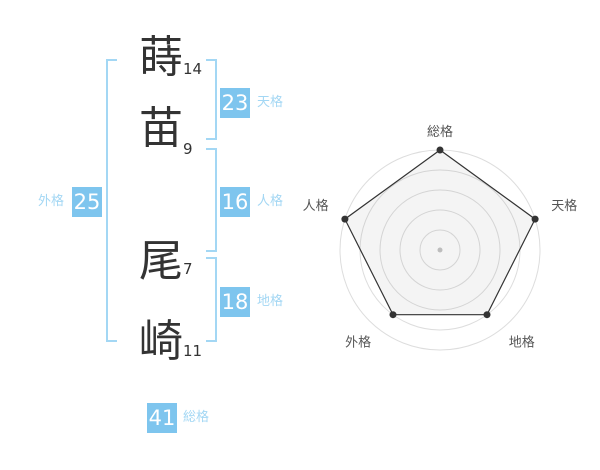 Image resolution: width=600 pixels, height=470 pixels. What do you see at coordinates (161, 341) in the screenshot?
I see `name-character-4: 崎` at bounding box center [161, 341].